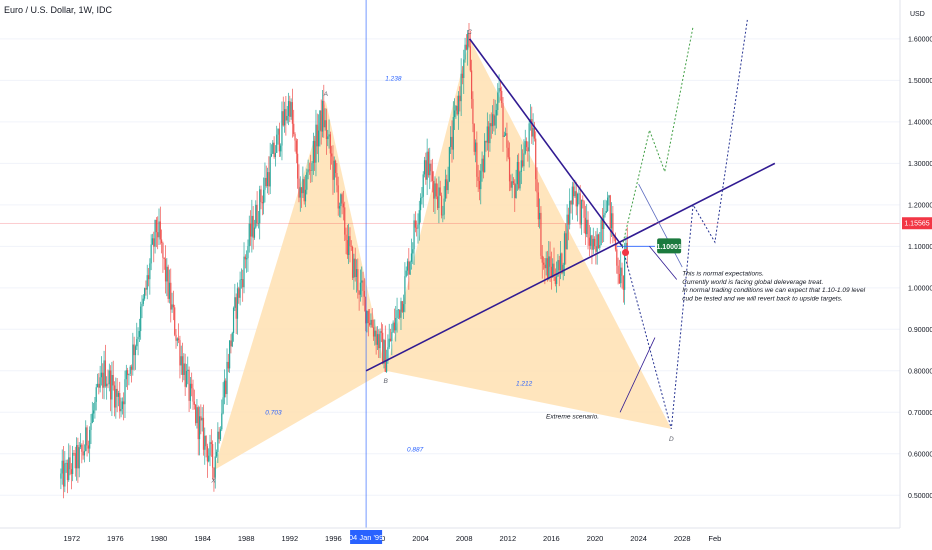  I want to click on x-tick-label: 2020, so click(595, 538).